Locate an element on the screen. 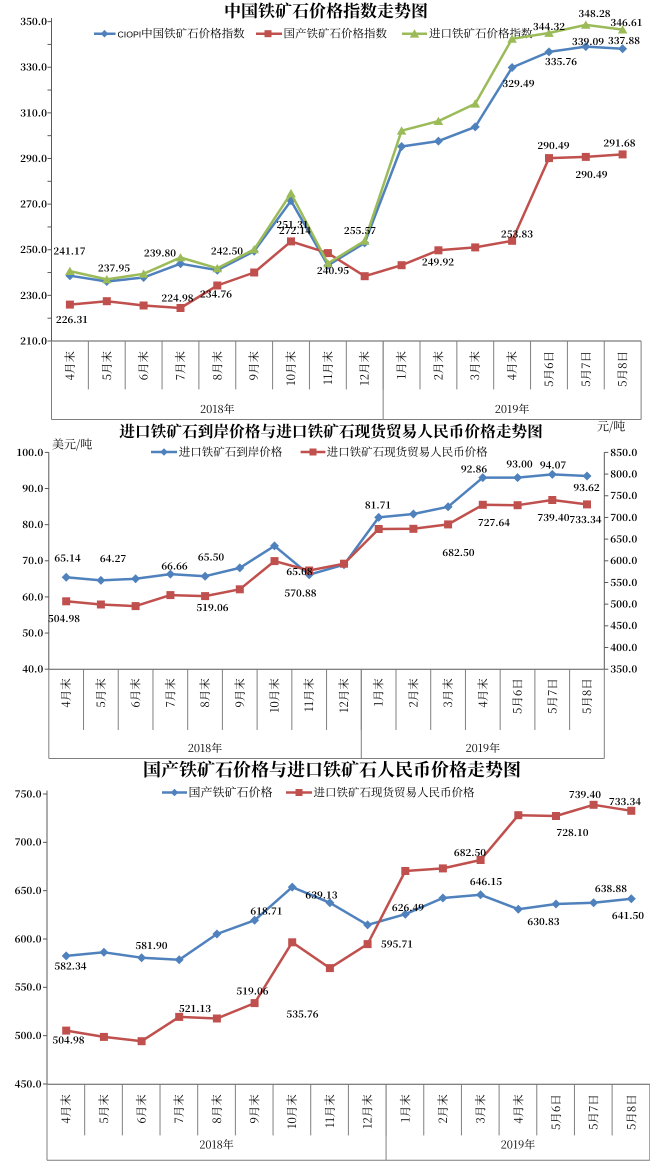  svg-text: 270.0 is located at coordinates (33, 203).